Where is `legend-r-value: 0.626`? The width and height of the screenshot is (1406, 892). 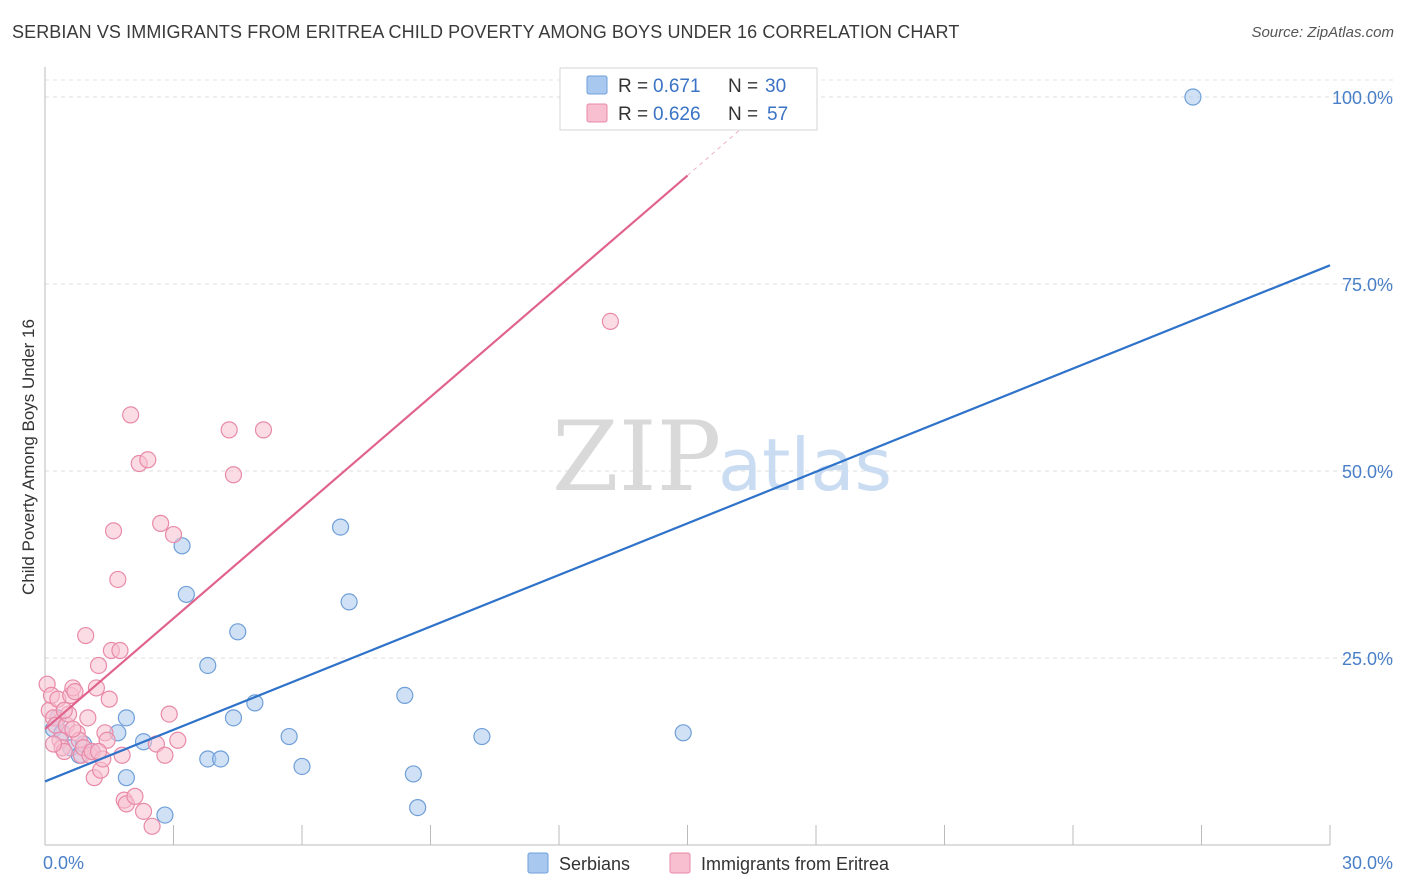
legend-r-value: 0.626 is located at coordinates (677, 114).